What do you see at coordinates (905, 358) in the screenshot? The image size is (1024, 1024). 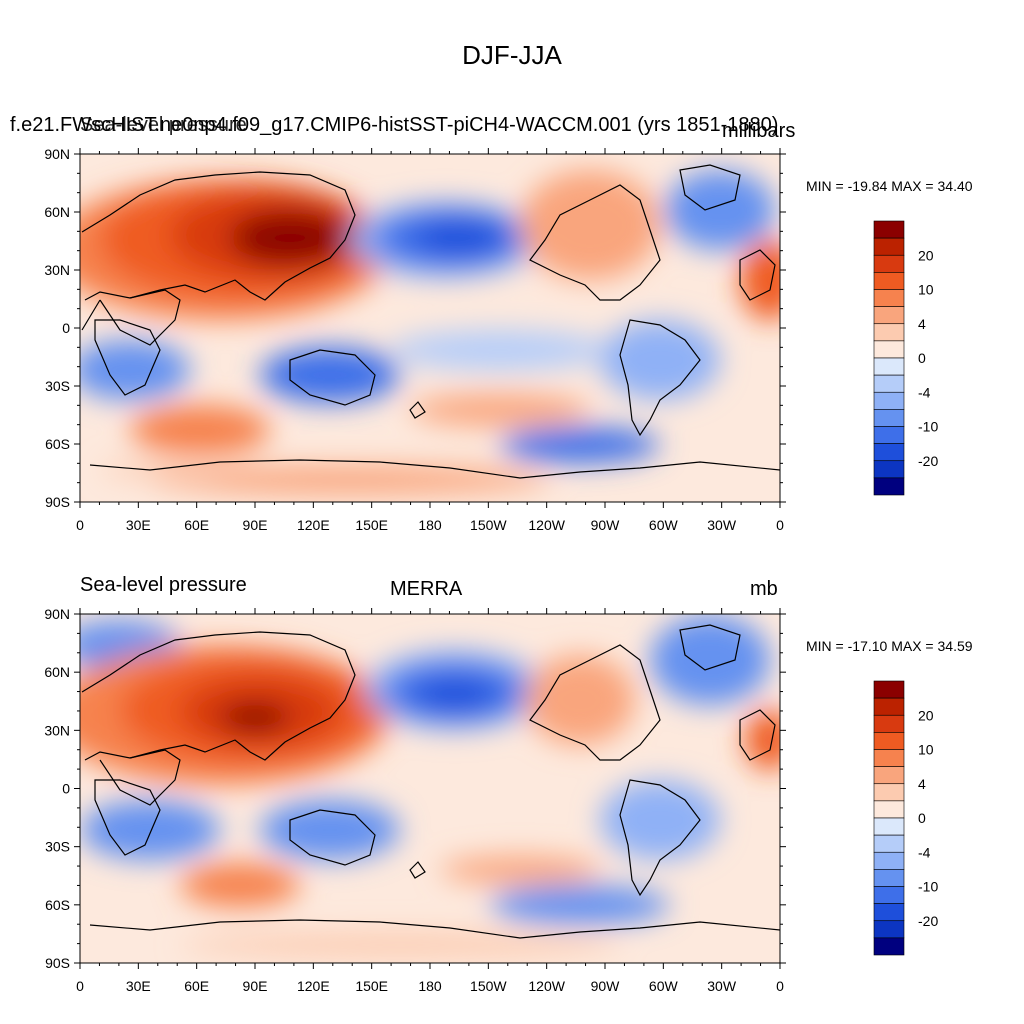 I see `panel1-colorbar: 20 10 4 0 -4 -10 -20` at bounding box center [905, 358].